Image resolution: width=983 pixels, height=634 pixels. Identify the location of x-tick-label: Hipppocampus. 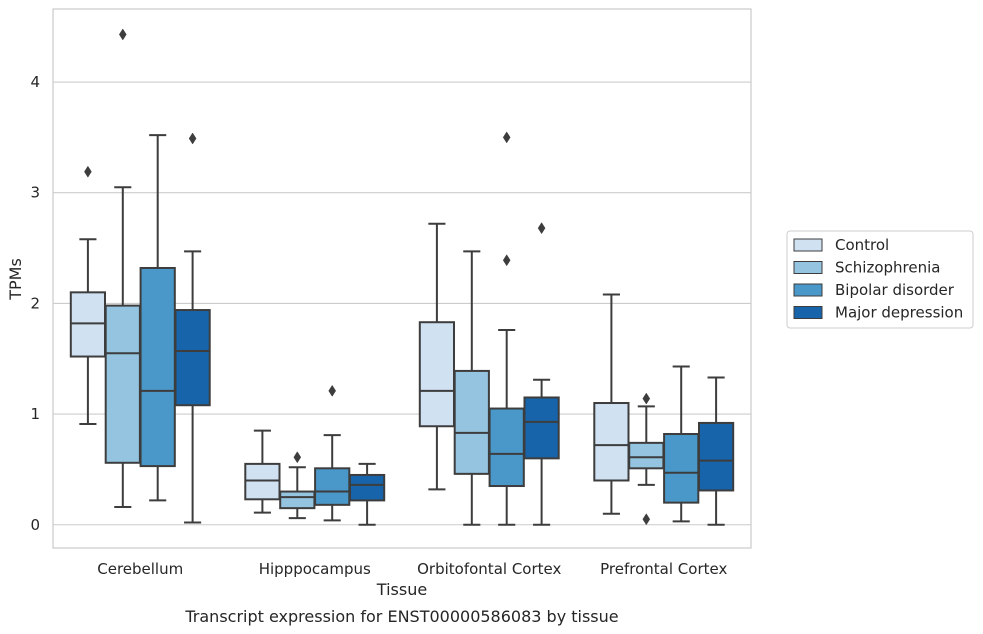
(315, 569).